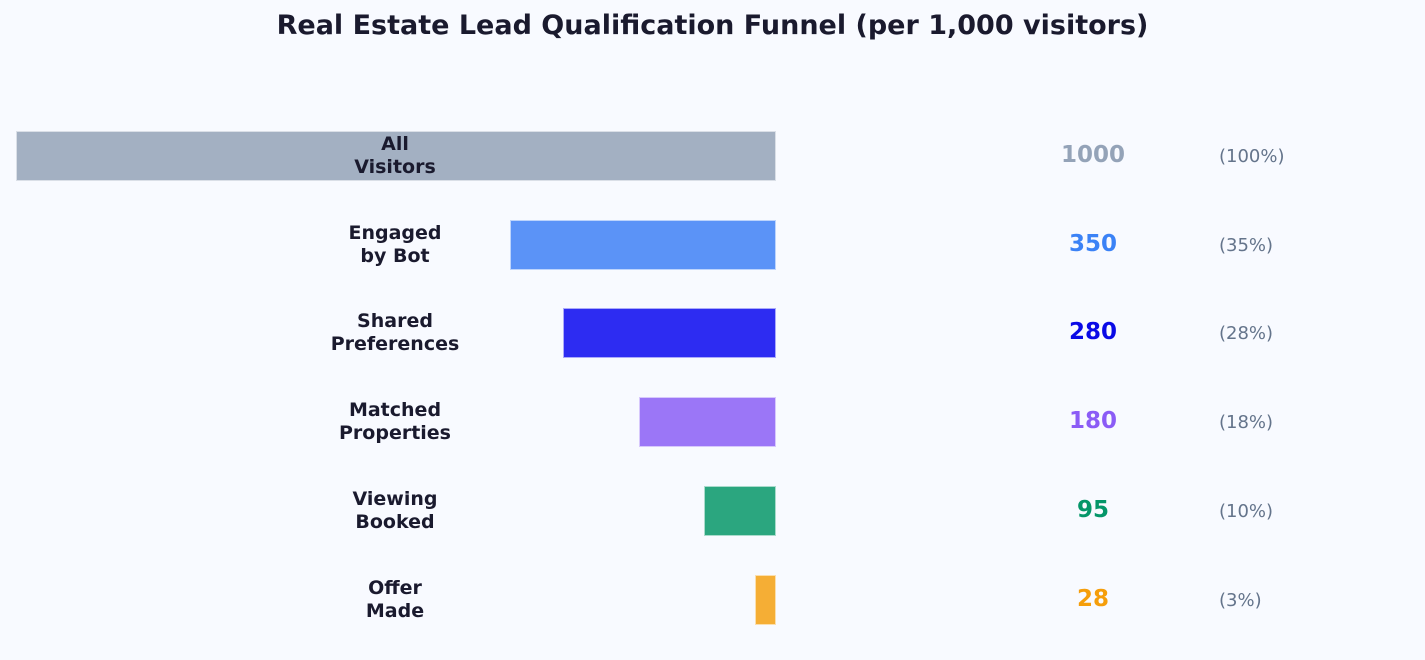 The height and width of the screenshot is (660, 1425). What do you see at coordinates (1246, 245) in the screenshot?
I see `stage-percentage: (35%)` at bounding box center [1246, 245].